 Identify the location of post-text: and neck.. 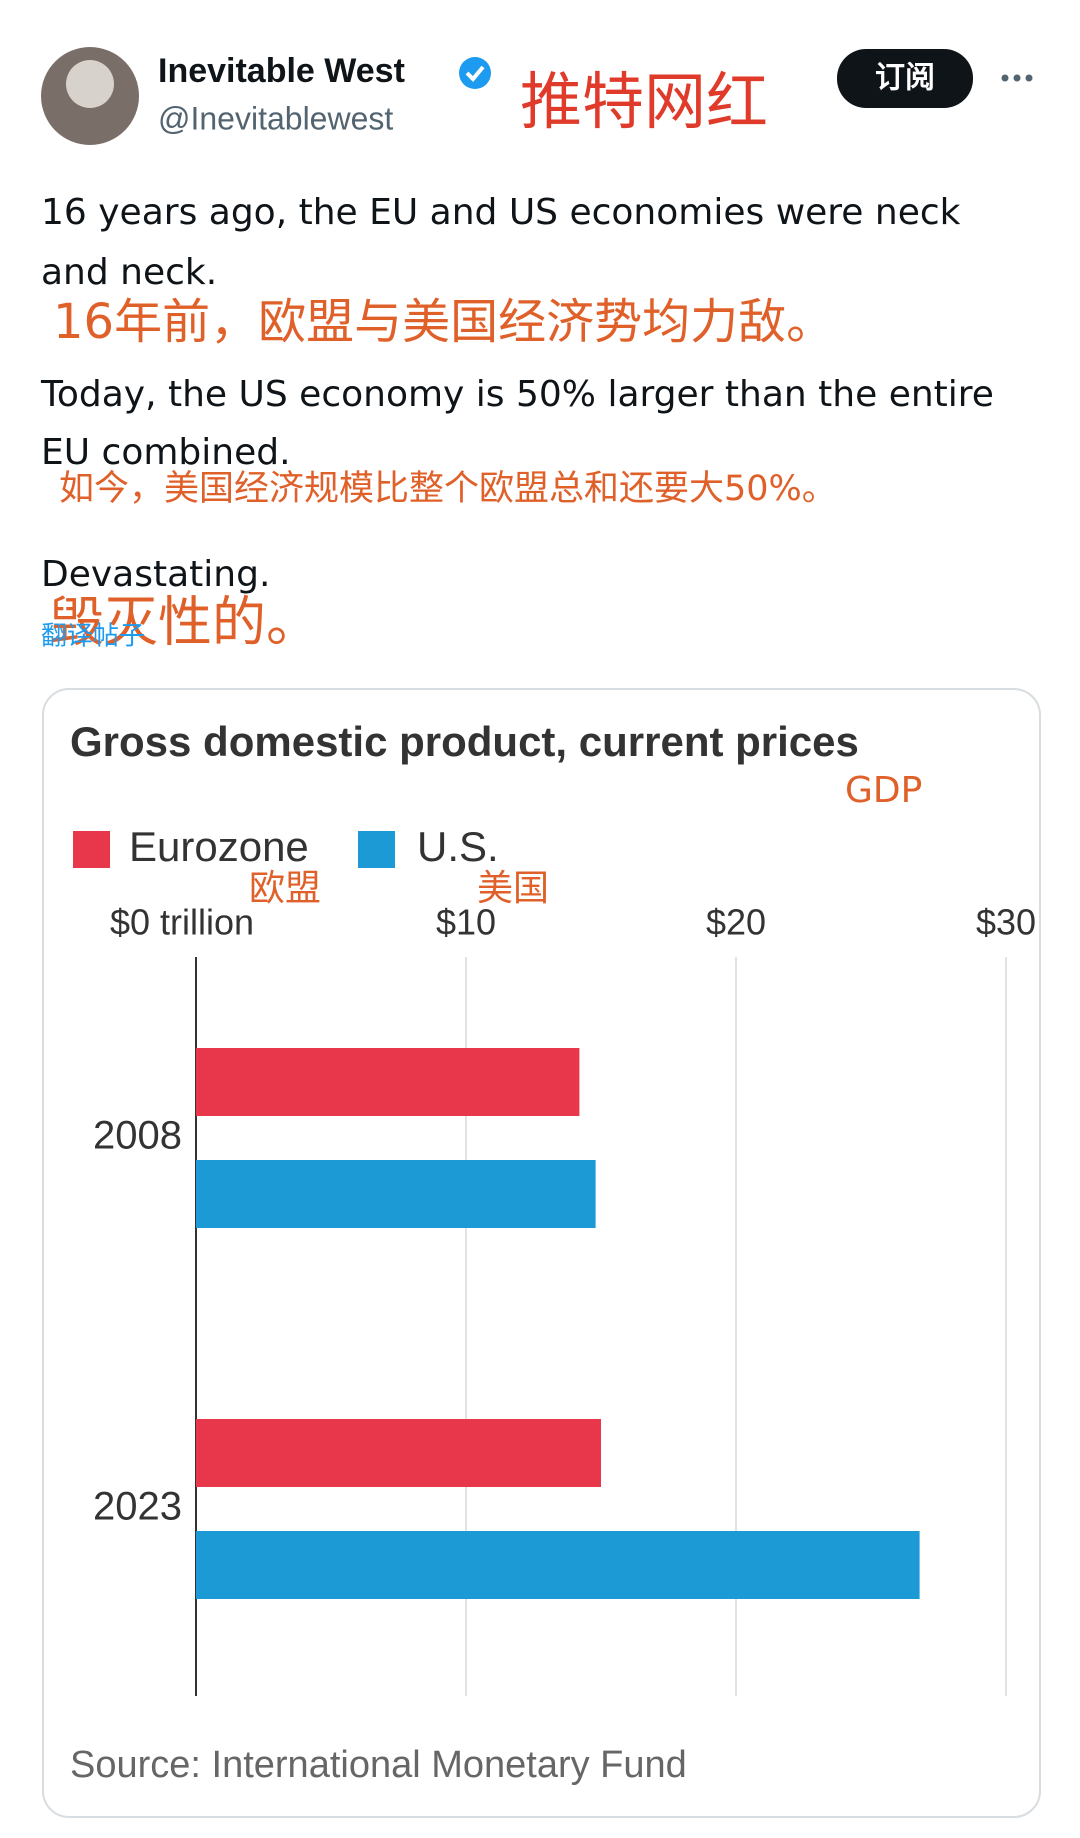
(129, 272).